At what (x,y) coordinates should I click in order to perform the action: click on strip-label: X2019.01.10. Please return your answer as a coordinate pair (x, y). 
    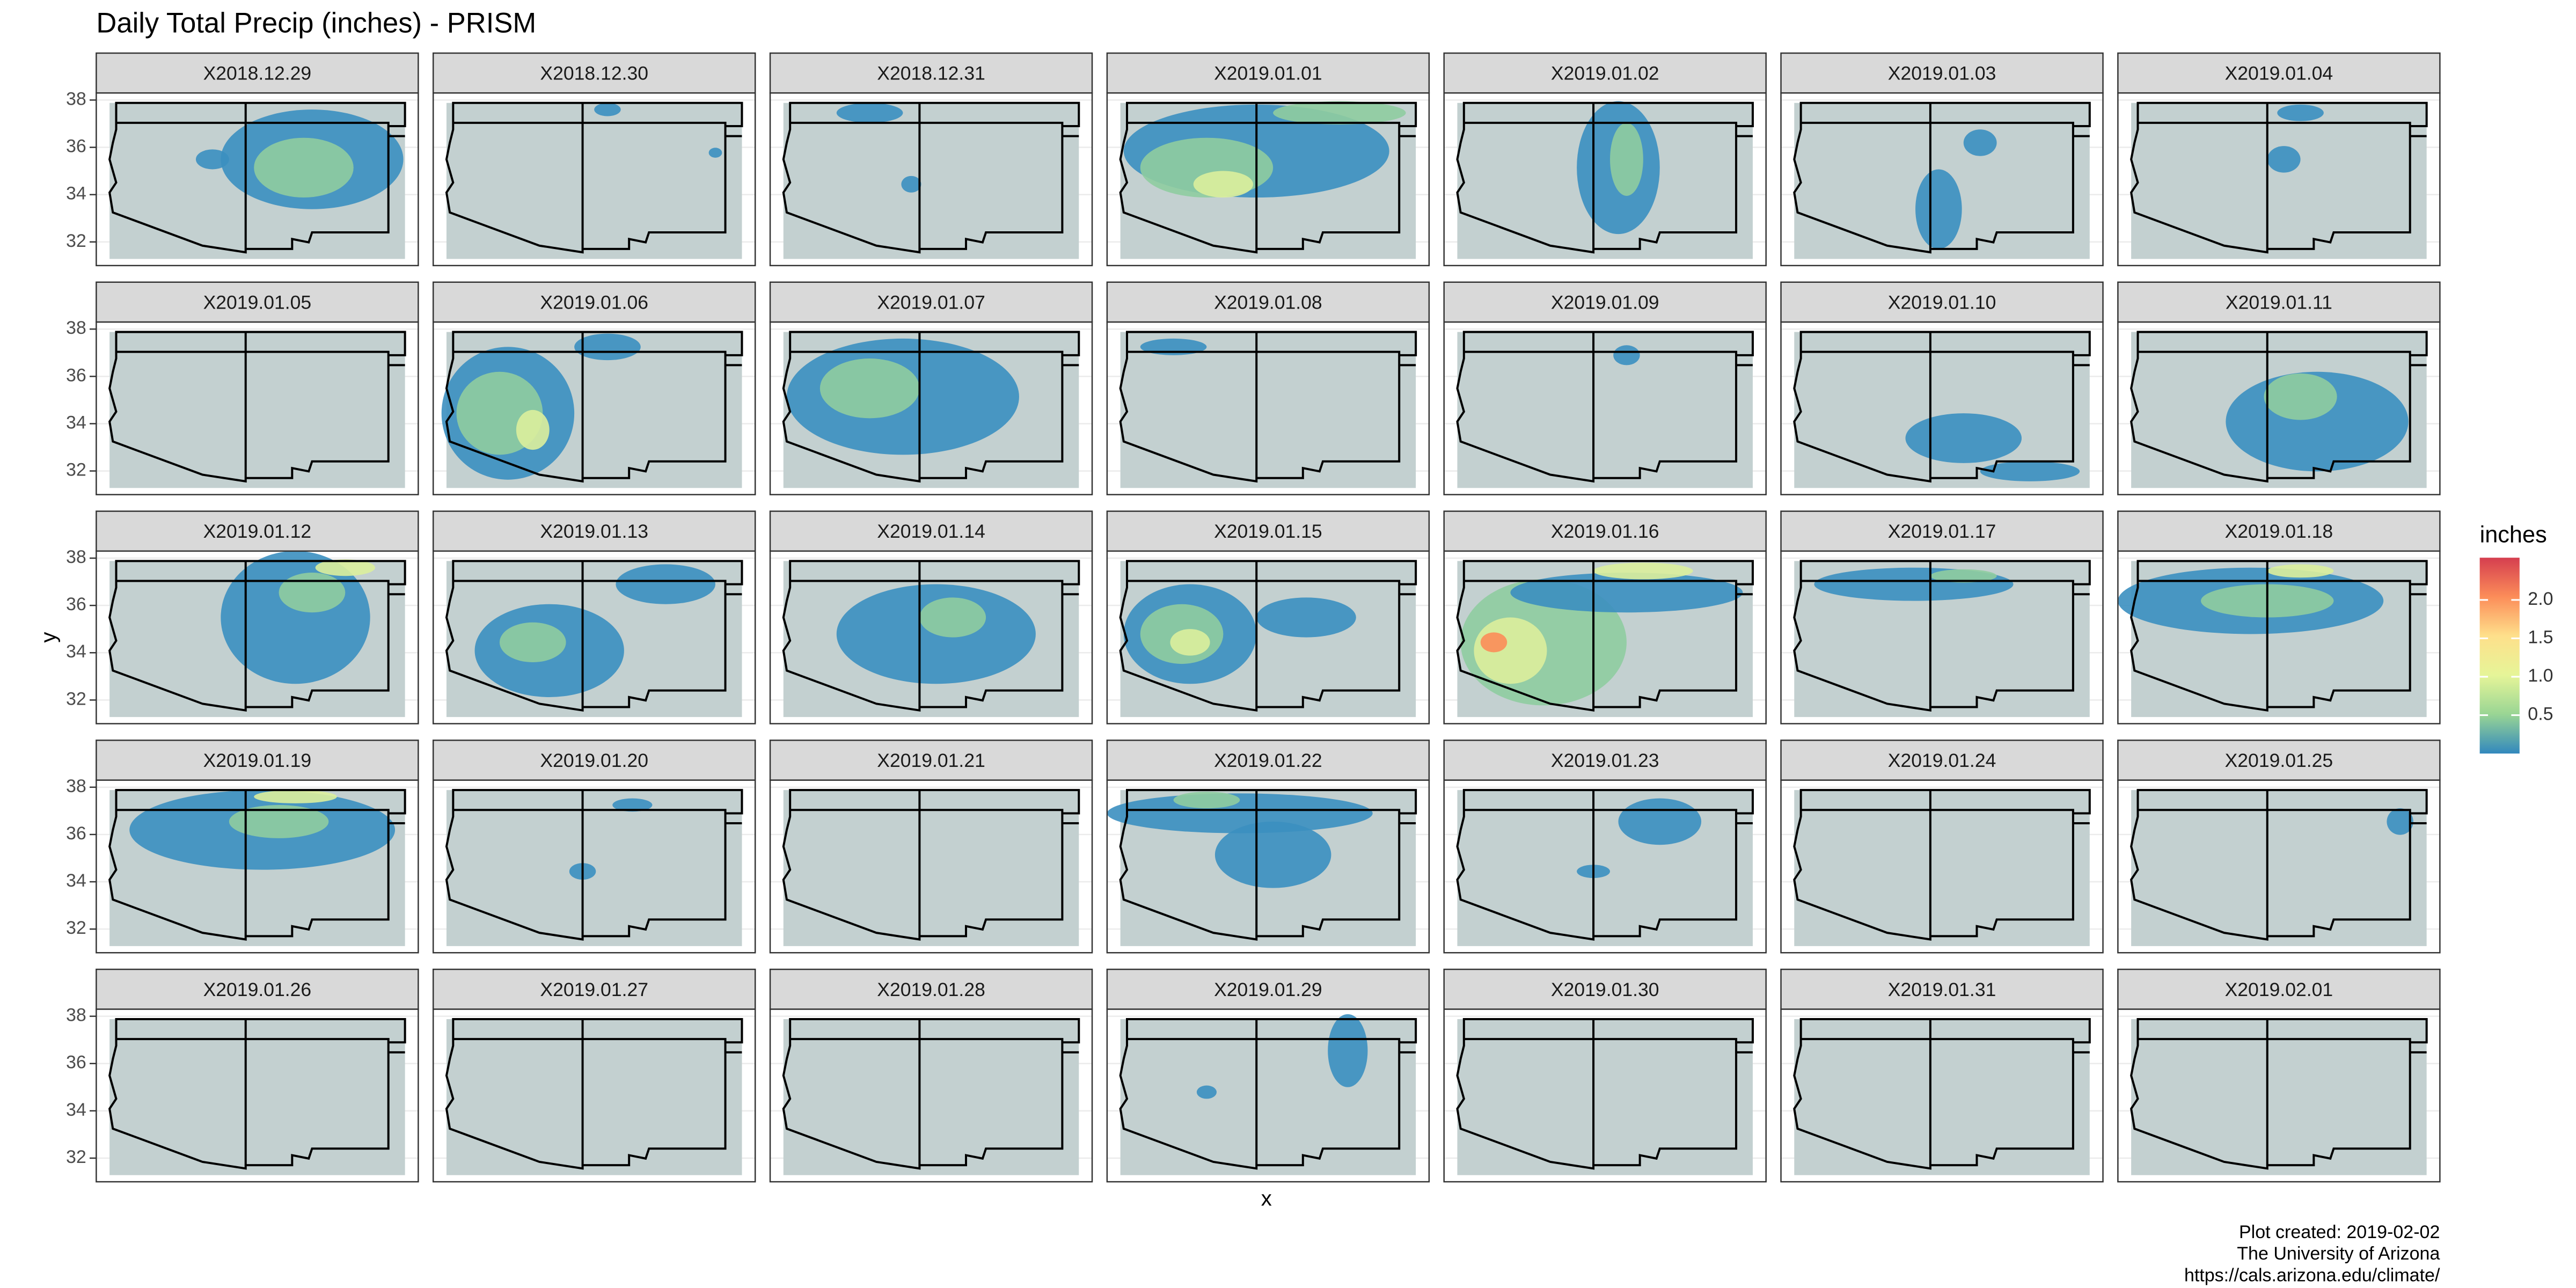
    Looking at the image, I should click on (1942, 302).